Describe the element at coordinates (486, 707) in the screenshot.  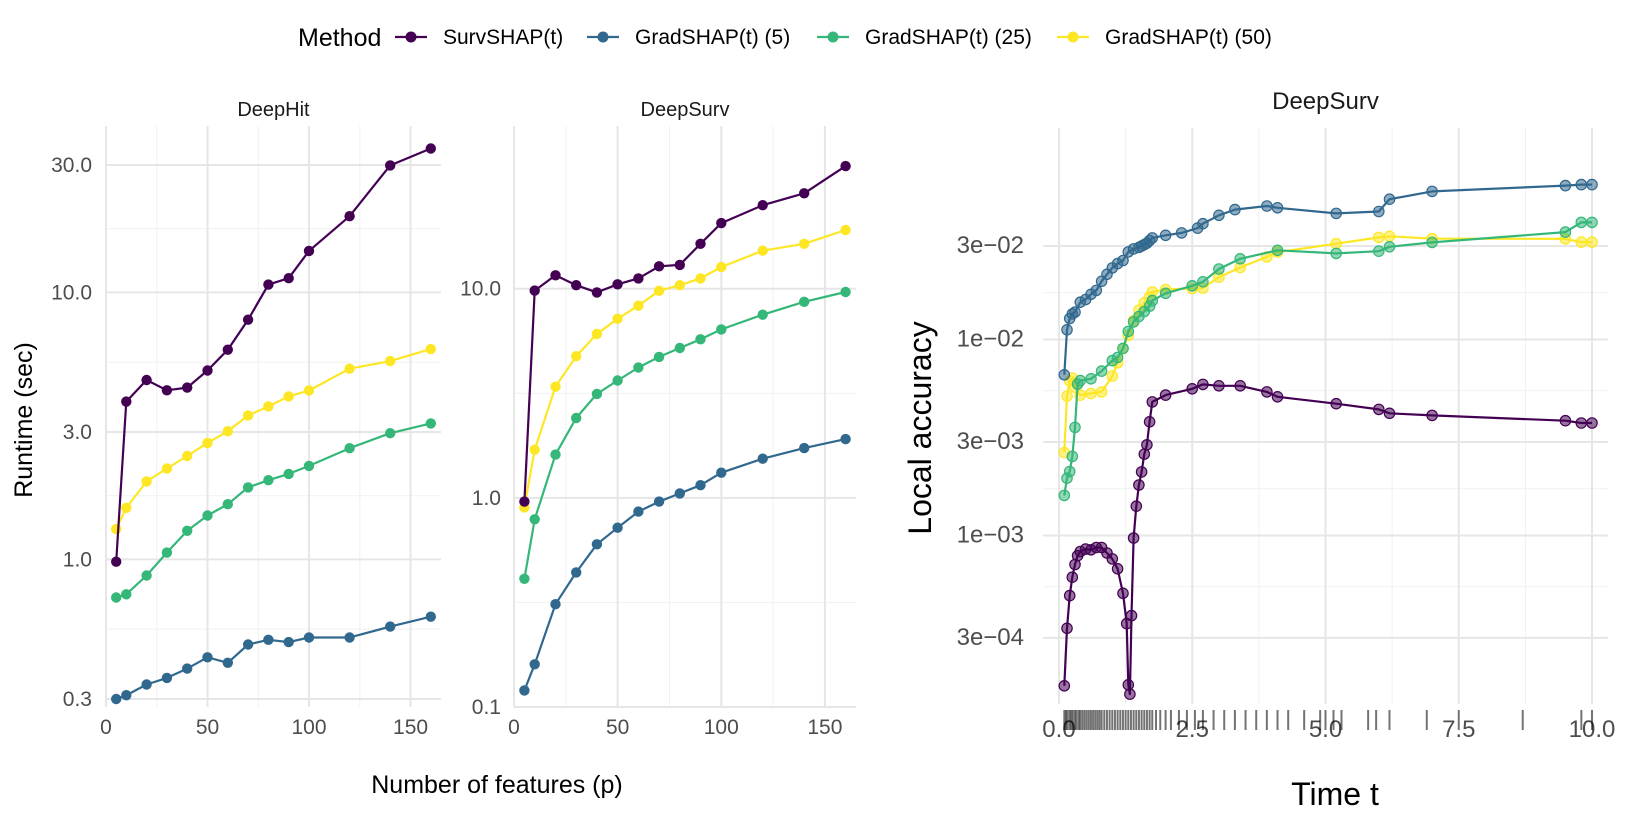
I see `y-tick-label: 0.1` at that location.